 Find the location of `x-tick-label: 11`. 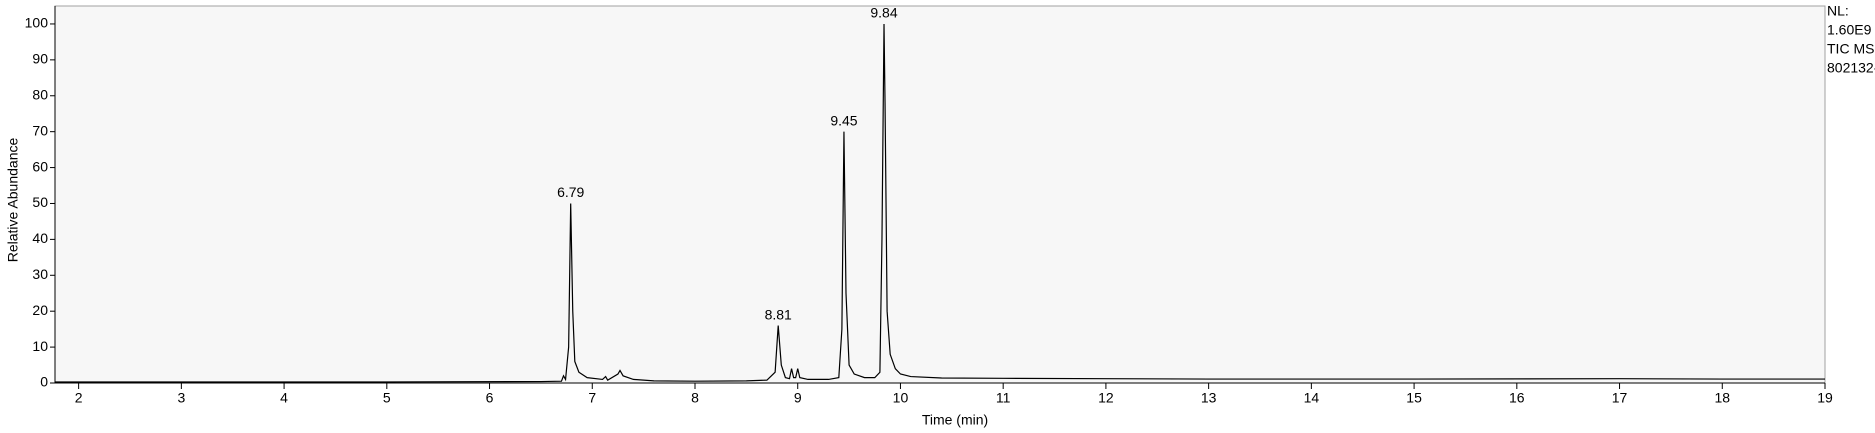

x-tick-label: 11 is located at coordinates (1003, 398).